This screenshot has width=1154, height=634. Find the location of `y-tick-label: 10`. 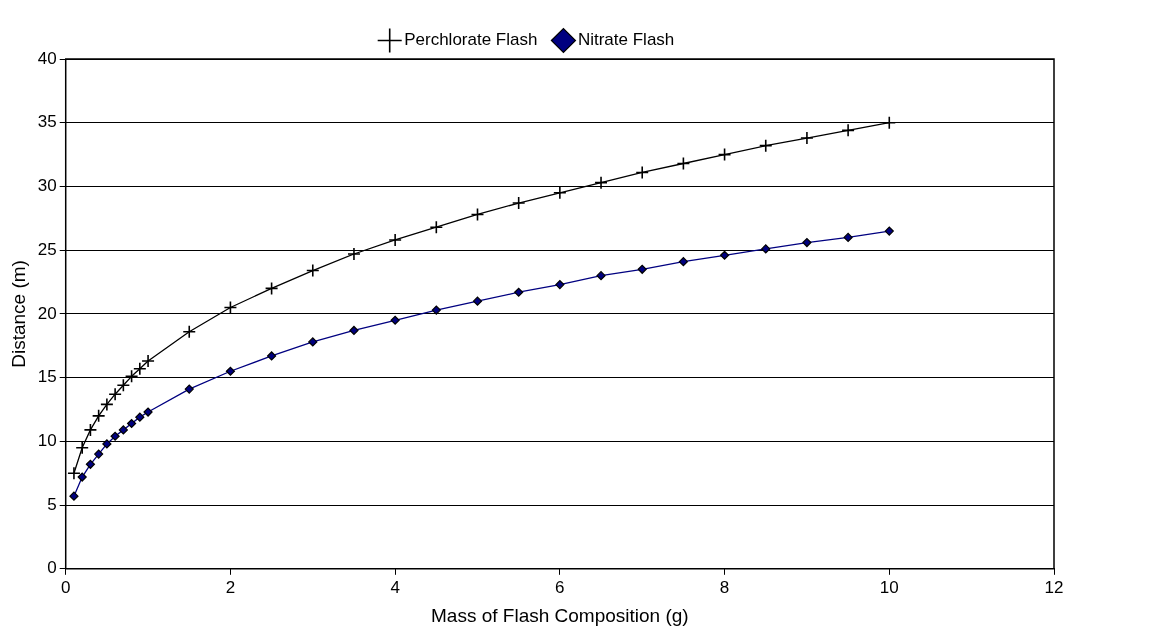

y-tick-label: 10 is located at coordinates (47, 441).